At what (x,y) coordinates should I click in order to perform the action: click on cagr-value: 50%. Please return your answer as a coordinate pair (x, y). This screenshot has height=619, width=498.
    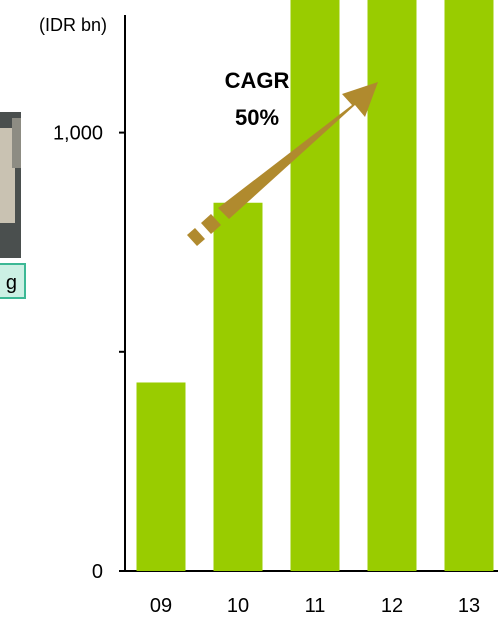
    Looking at the image, I should click on (257, 117).